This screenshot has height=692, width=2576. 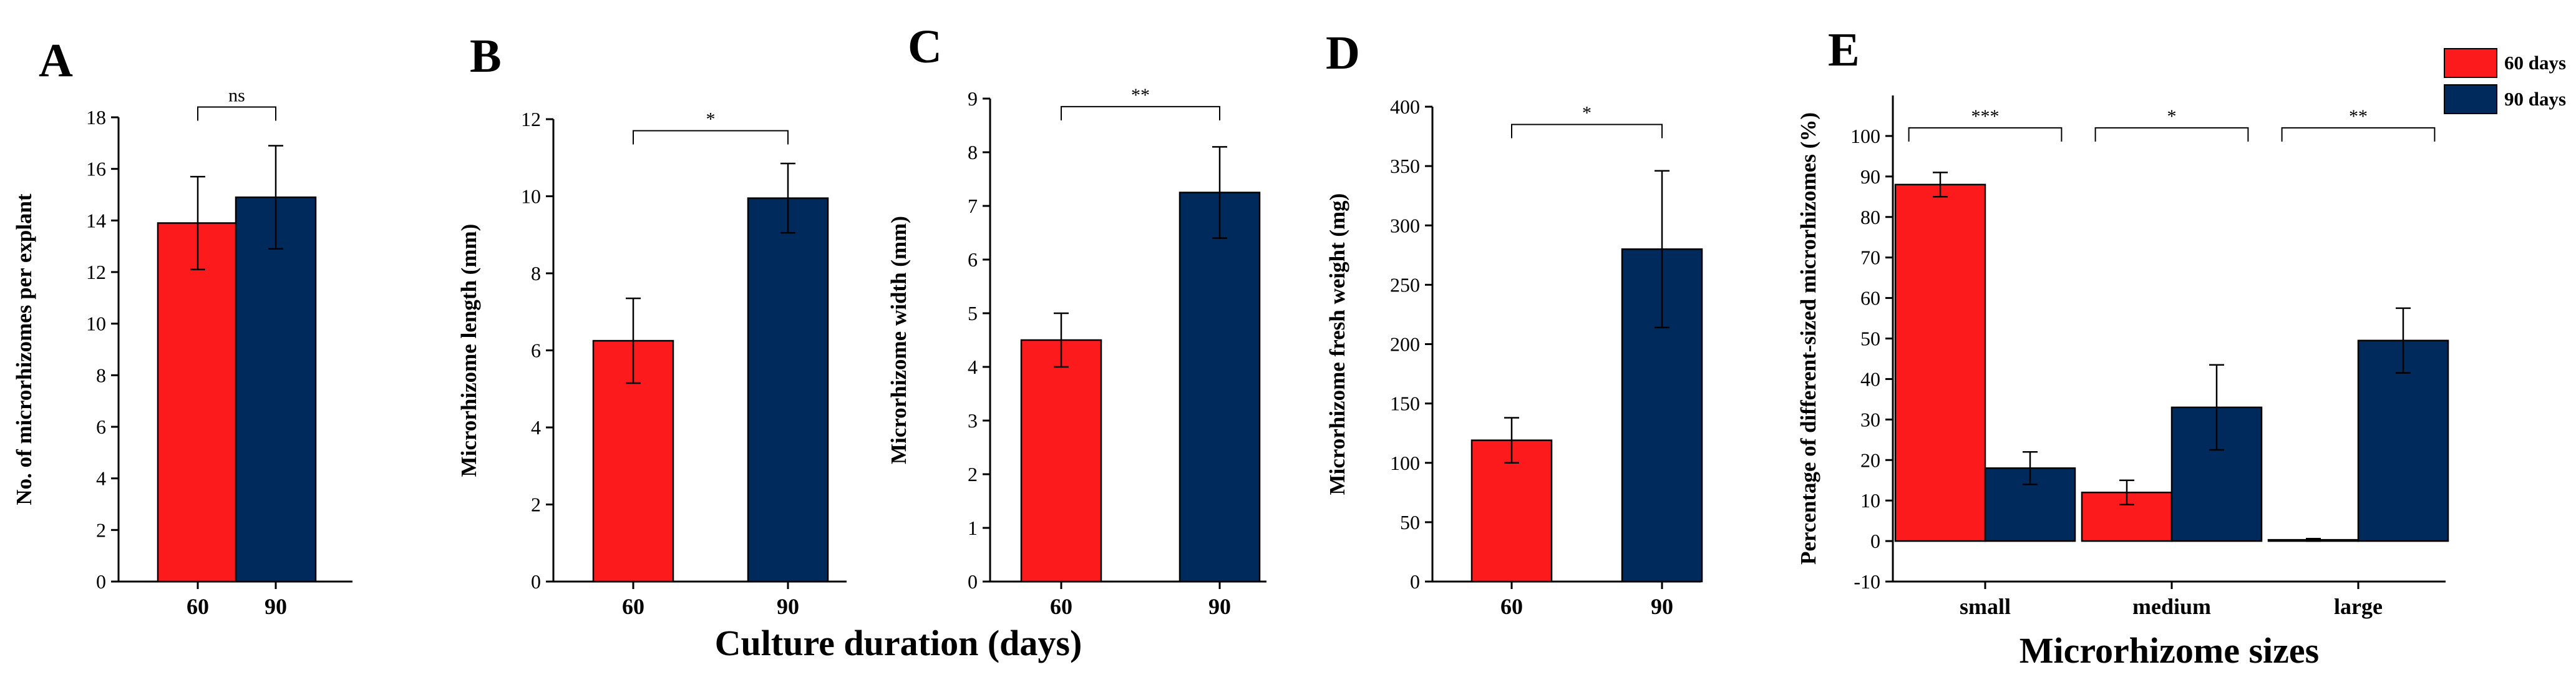 What do you see at coordinates (2169, 651) in the screenshot?
I see `x-axis-label: Microrhizome sizes` at bounding box center [2169, 651].